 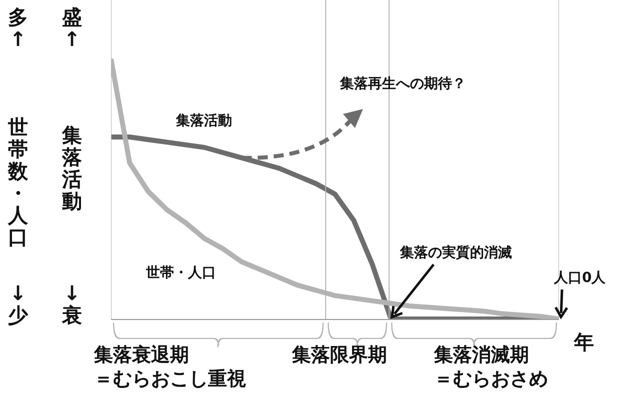 I want to click on annotation: 集落再生への期待？, so click(x=403, y=85).